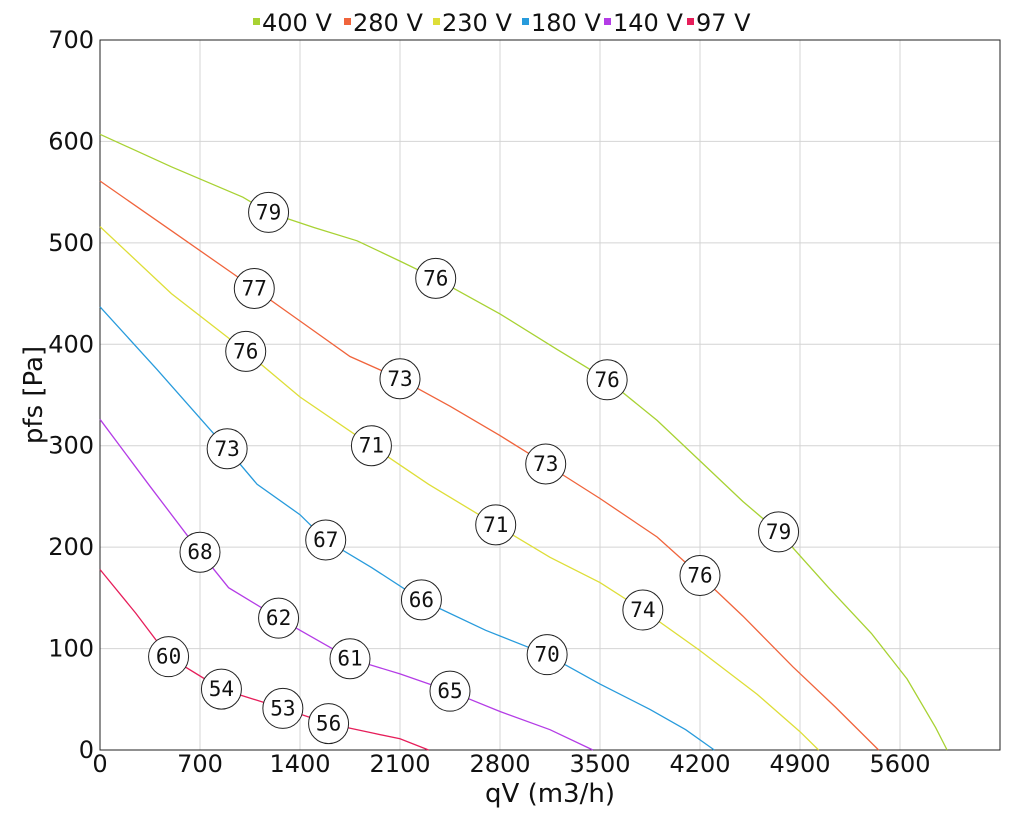 This screenshot has height=820, width=1020. I want to click on legend-label: 180 V, so click(566, 23).